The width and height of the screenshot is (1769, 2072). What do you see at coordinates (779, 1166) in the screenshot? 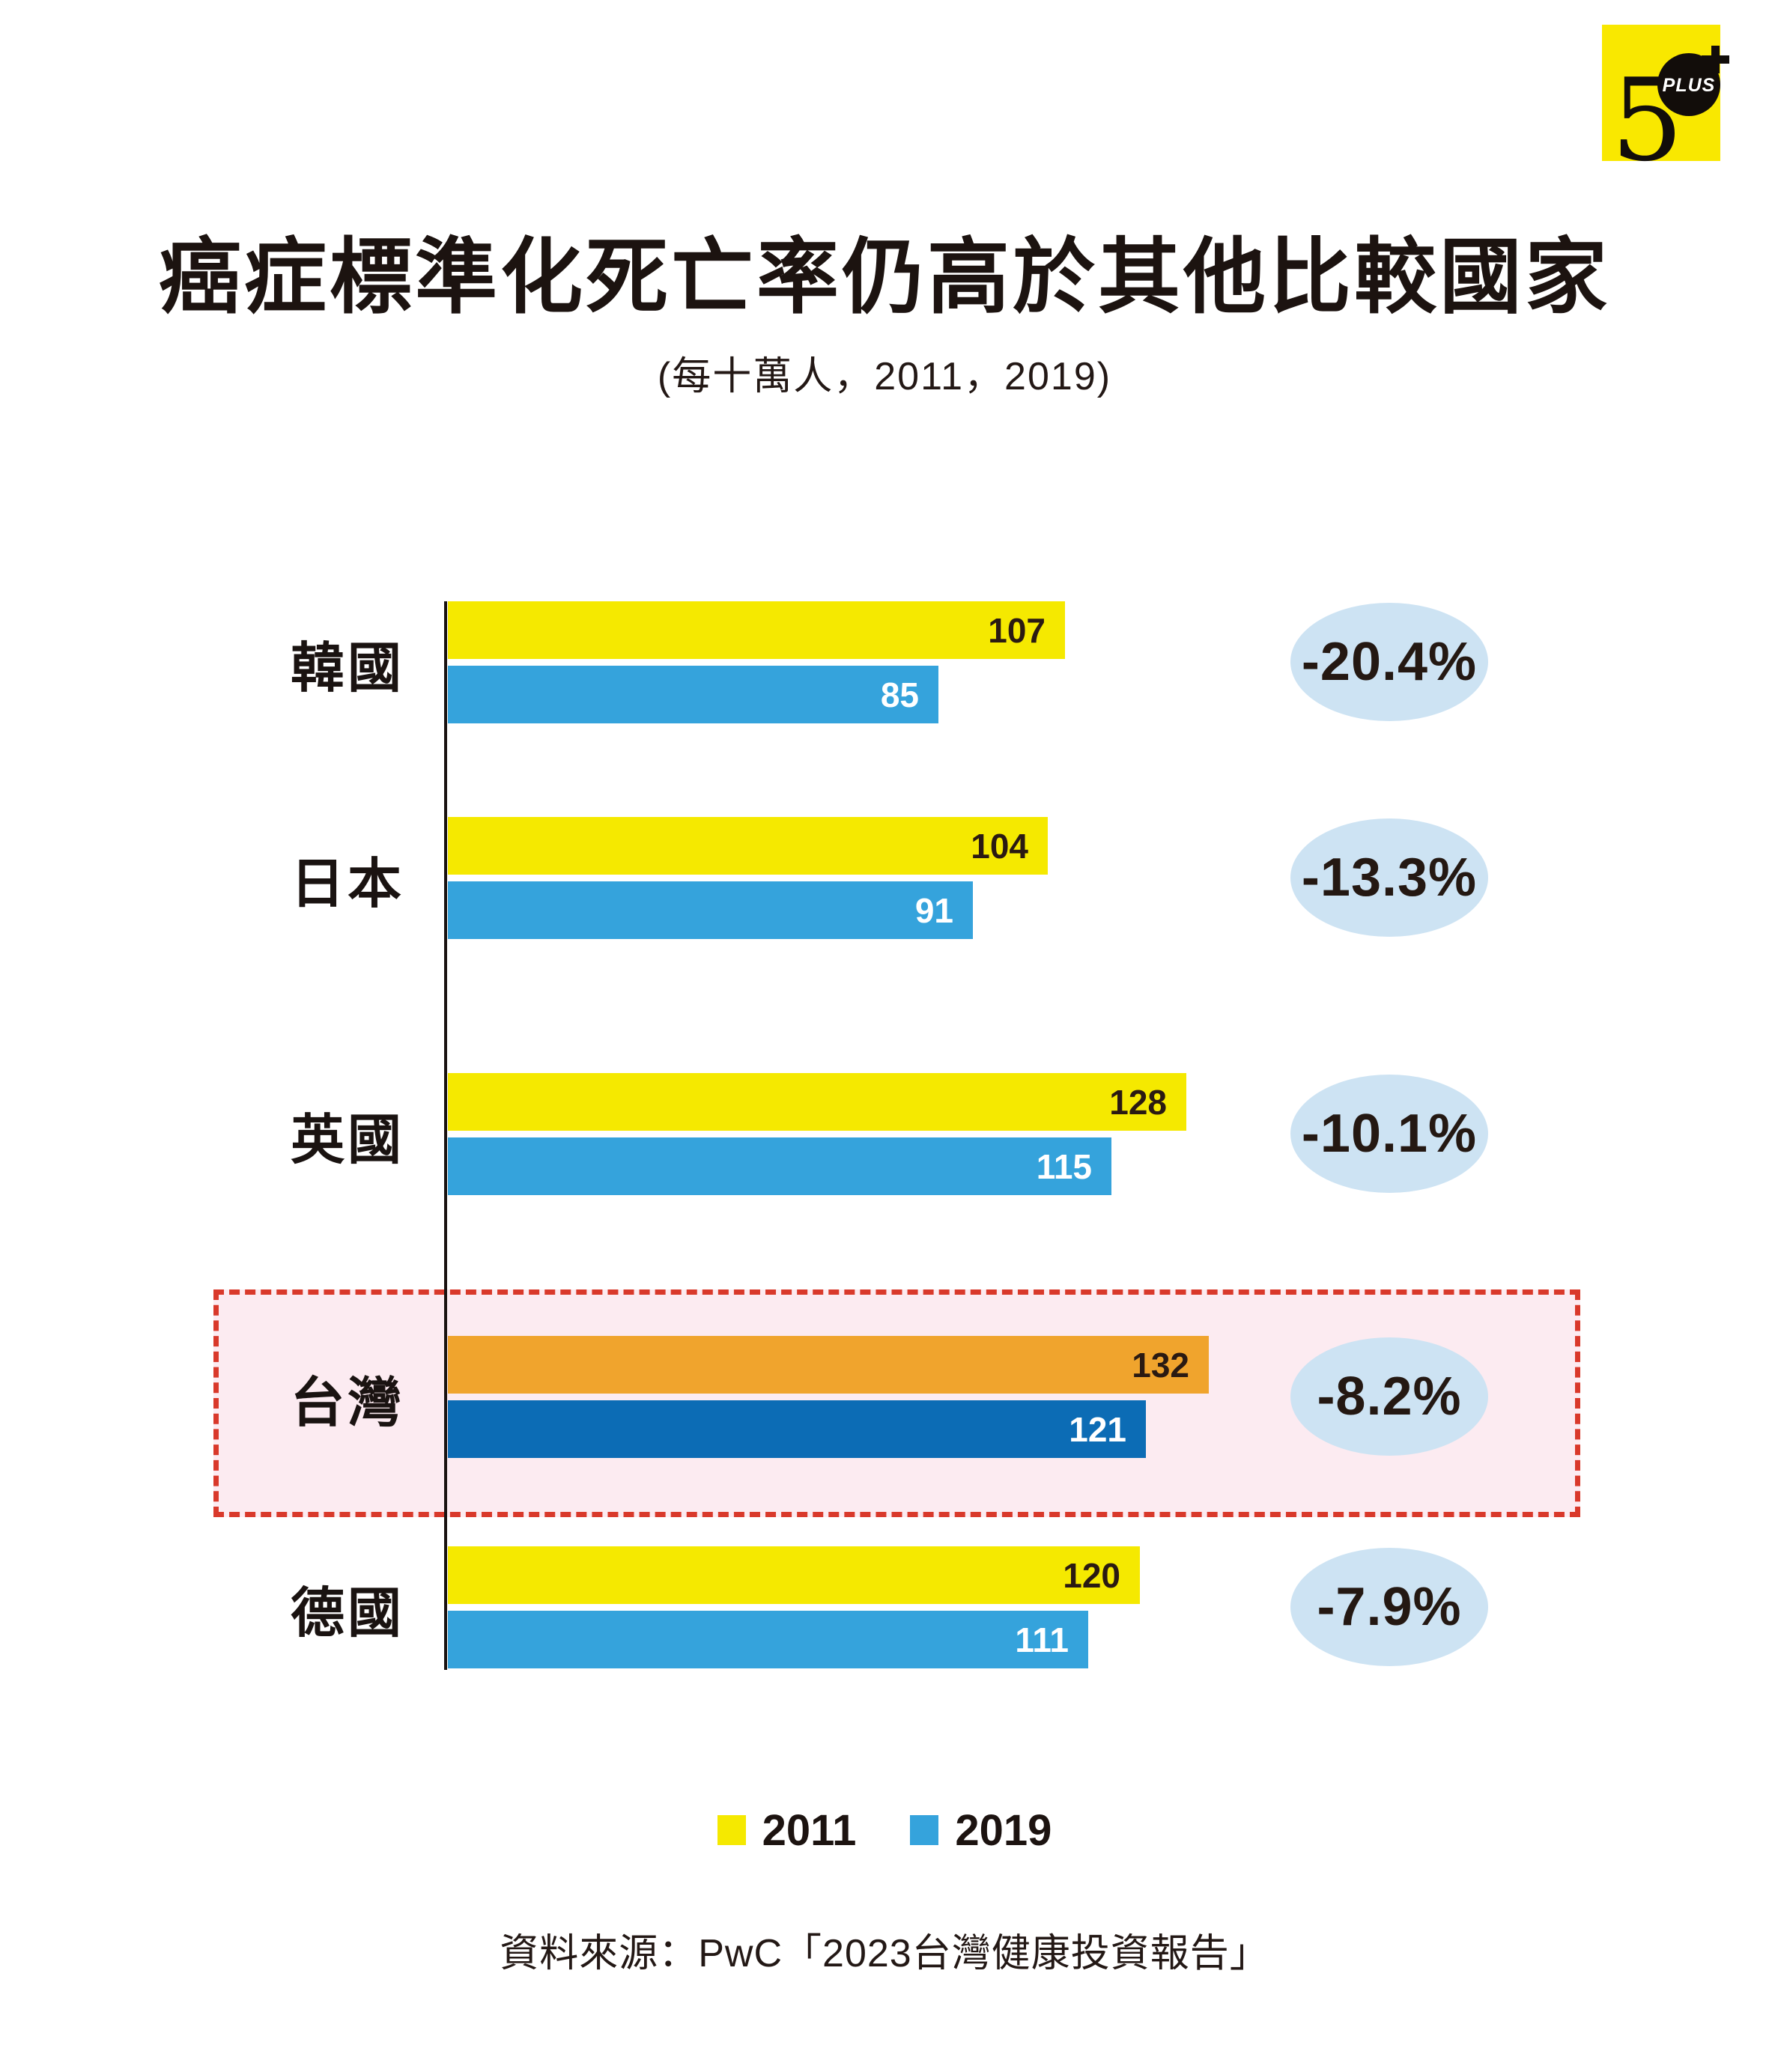
I see `bar-2019-英國: 115` at bounding box center [779, 1166].